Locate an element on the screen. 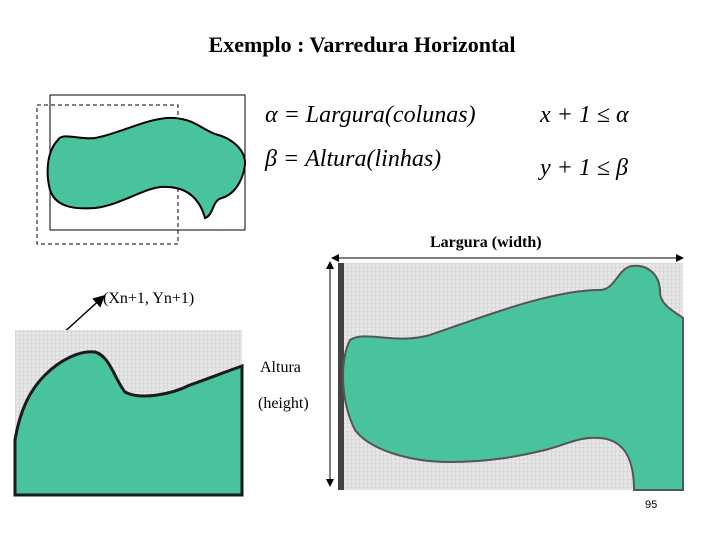 Image resolution: width=720 pixels, height=540 pixels. point-label: (Xn+1, Yn+1) is located at coordinates (148, 298).